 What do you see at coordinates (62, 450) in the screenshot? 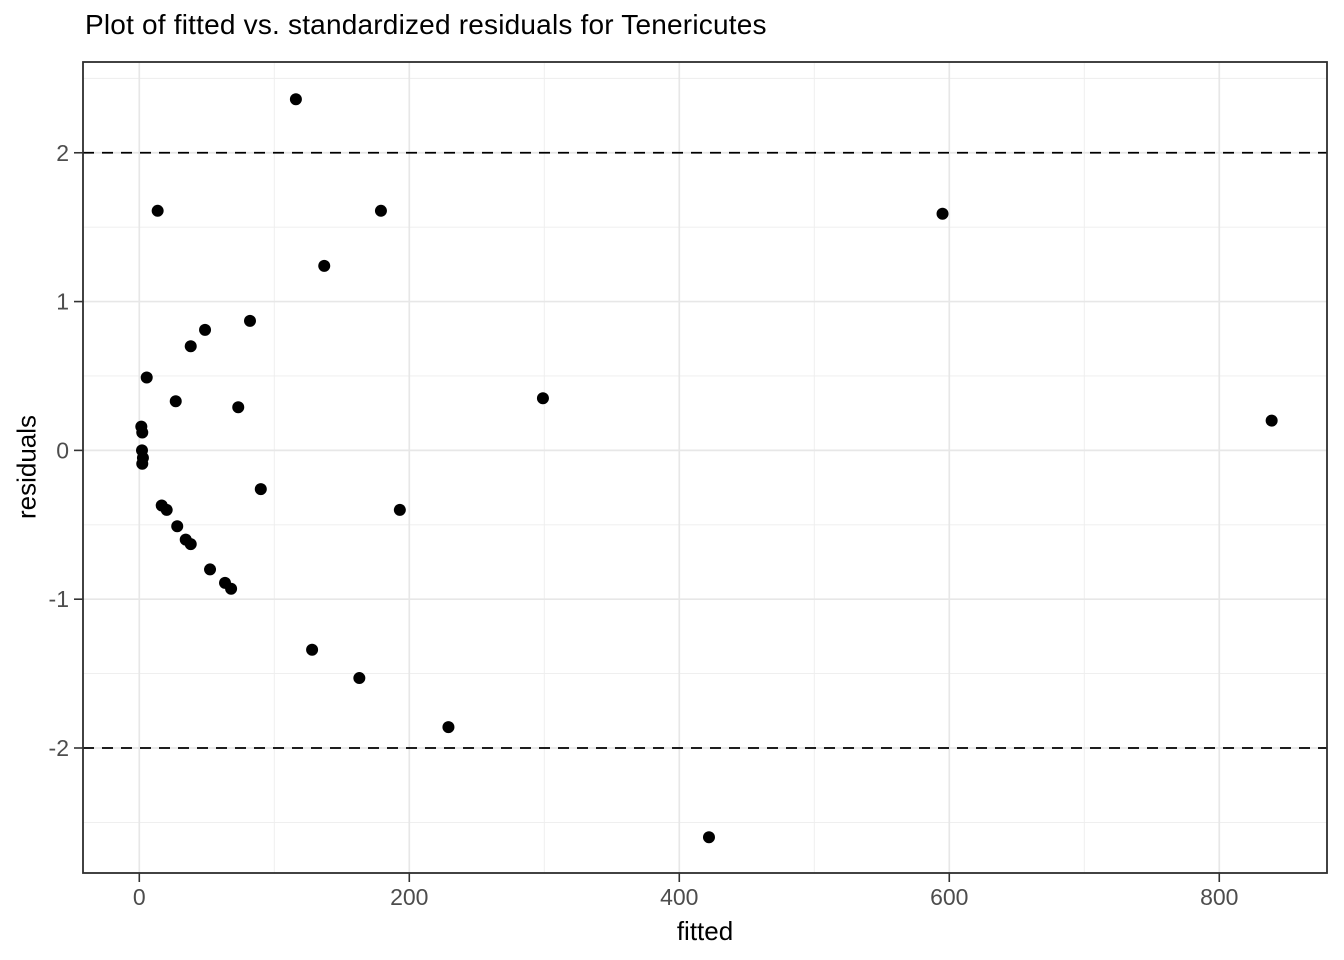
I see `y-tick-label: 0` at bounding box center [62, 450].